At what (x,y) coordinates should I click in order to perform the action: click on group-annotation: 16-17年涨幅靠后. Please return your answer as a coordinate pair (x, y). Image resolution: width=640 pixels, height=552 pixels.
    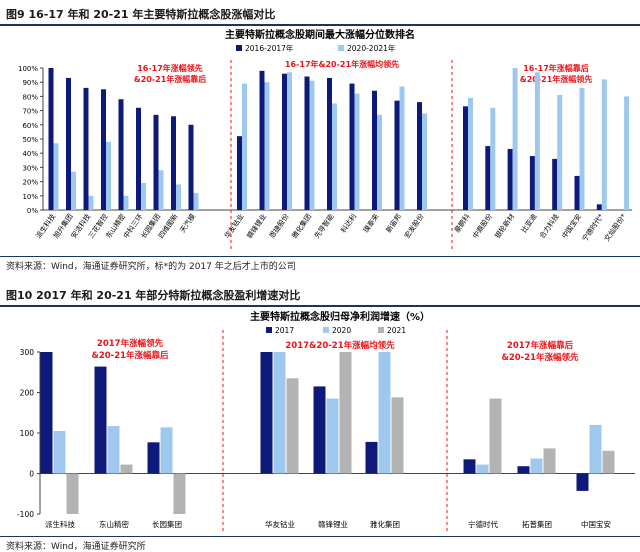
    Looking at the image, I should click on (556, 68).